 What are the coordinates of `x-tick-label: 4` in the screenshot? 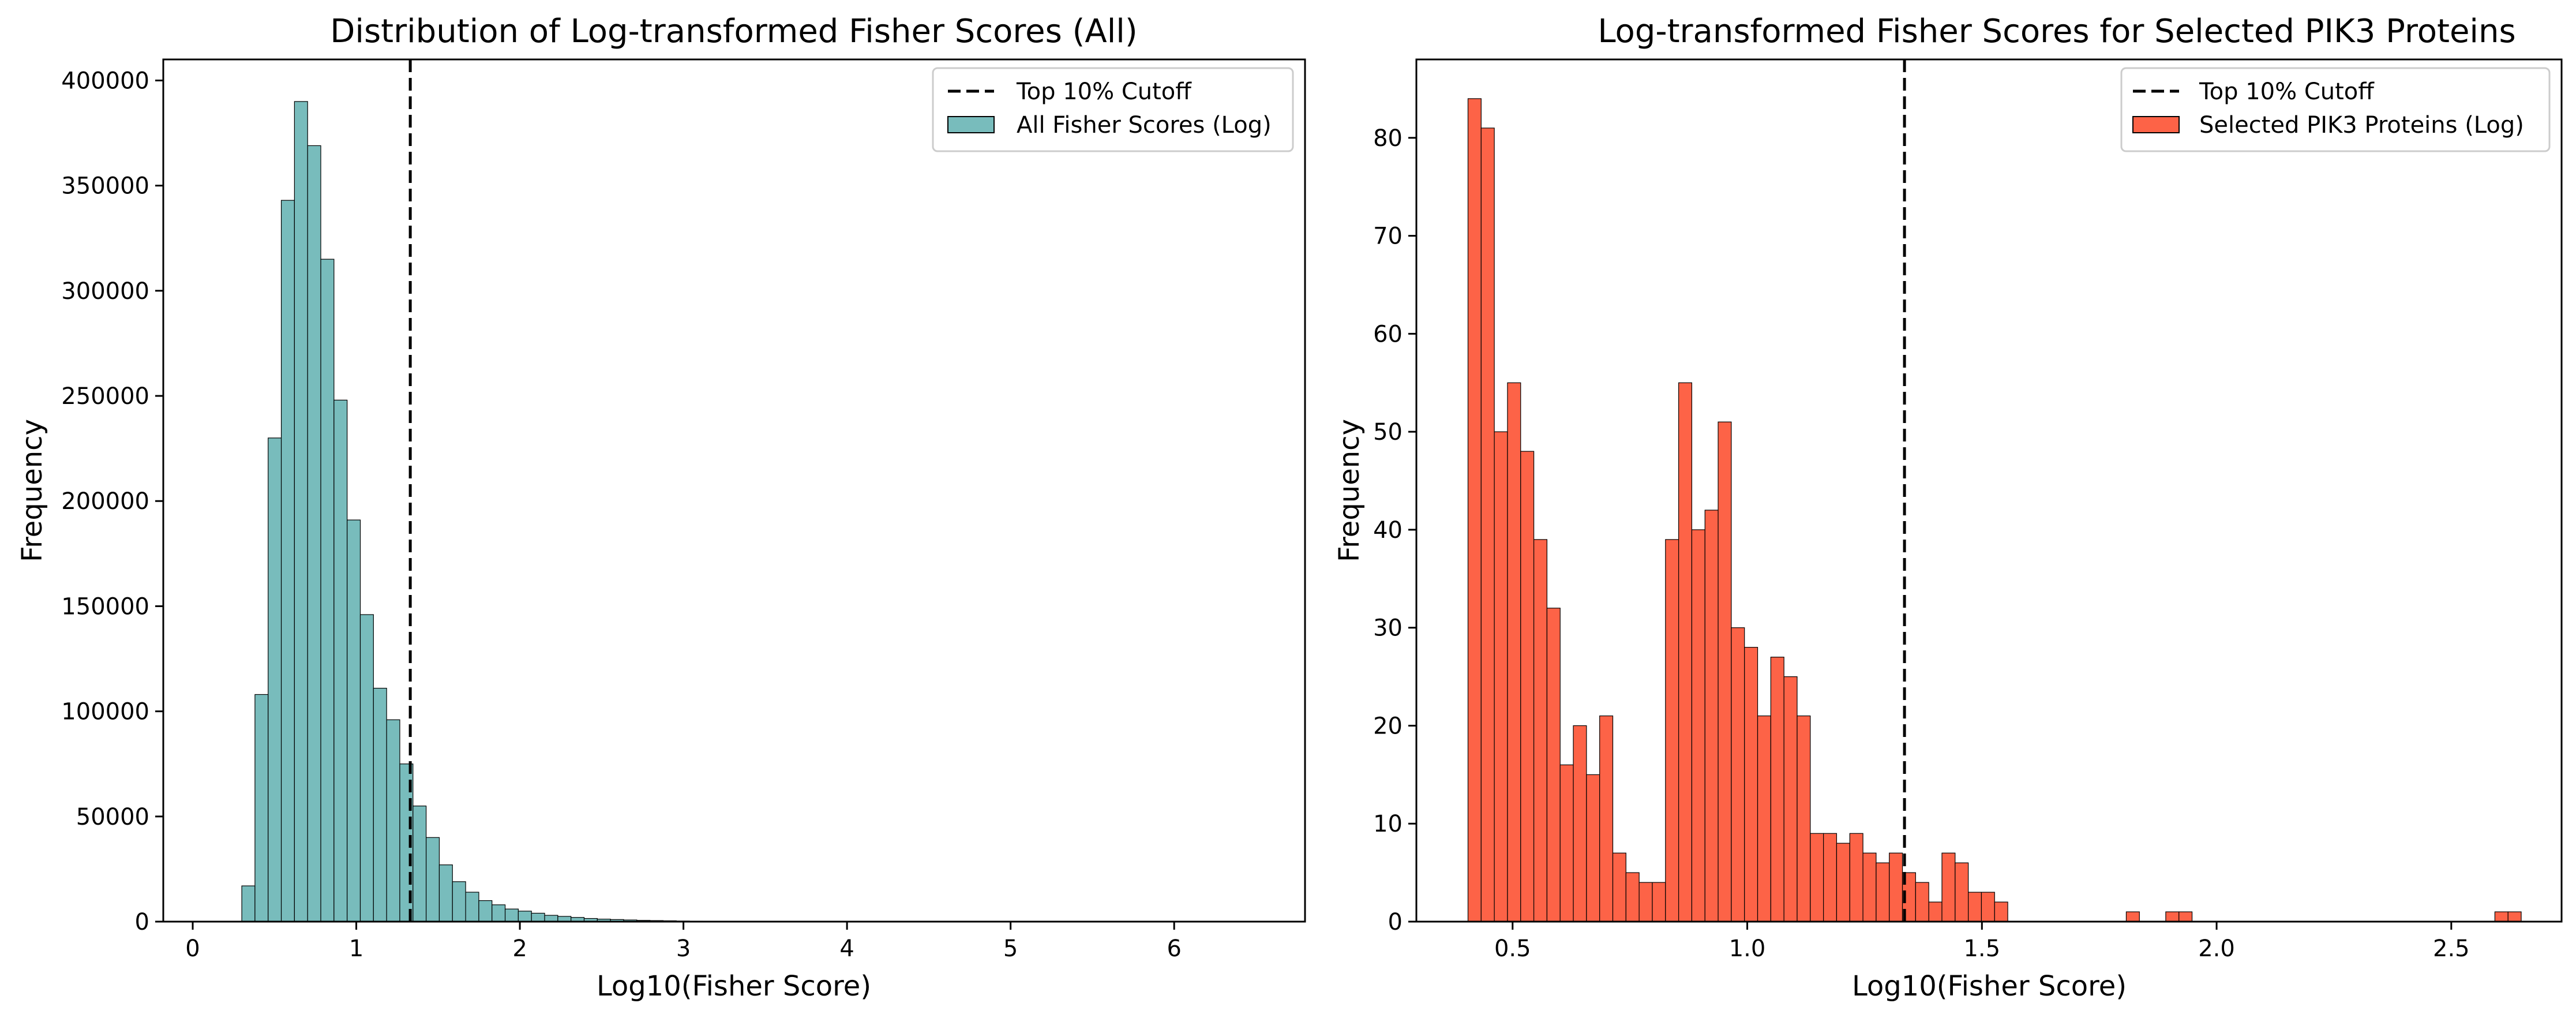 It's located at (846, 948).